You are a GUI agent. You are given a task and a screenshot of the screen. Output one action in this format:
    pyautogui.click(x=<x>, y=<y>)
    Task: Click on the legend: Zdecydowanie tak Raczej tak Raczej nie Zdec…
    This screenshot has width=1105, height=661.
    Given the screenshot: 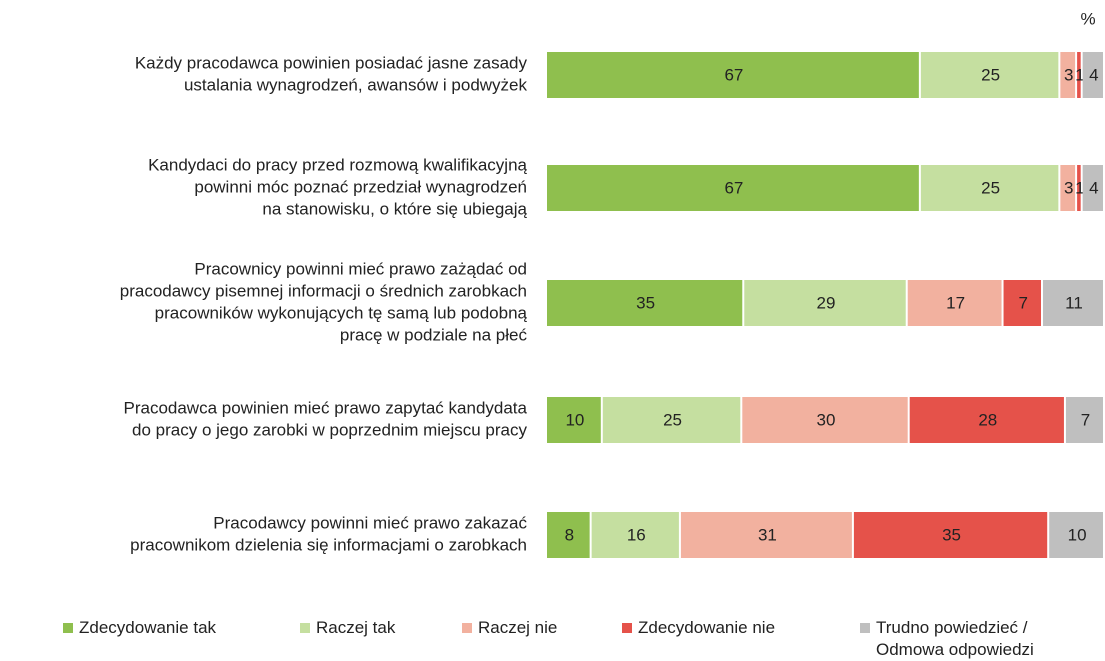 What is the action you would take?
    pyautogui.click(x=552, y=638)
    